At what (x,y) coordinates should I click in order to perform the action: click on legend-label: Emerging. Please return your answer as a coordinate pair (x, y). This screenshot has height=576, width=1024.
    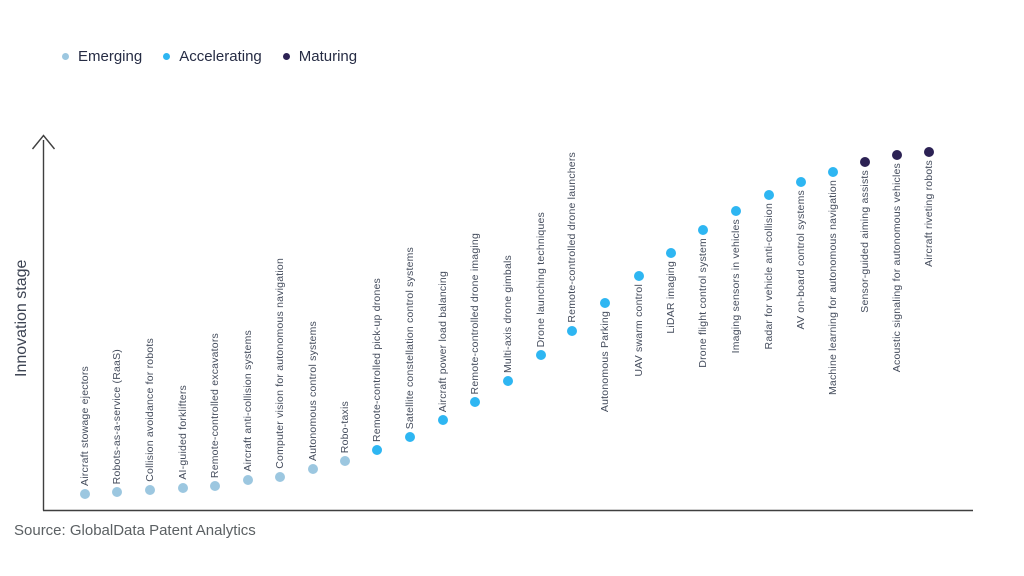
    Looking at the image, I should click on (110, 56).